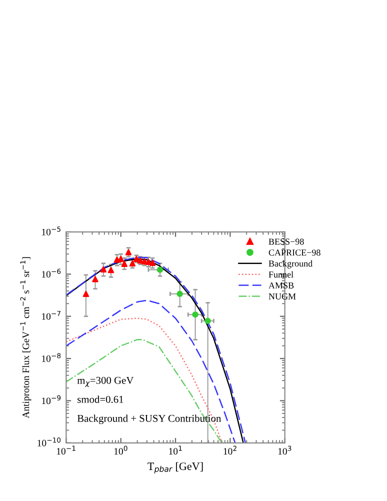 Image resolution: width=387 pixels, height=501 pixels. What do you see at coordinates (286, 241) in the screenshot?
I see `legend-label: BESS−98` at bounding box center [286, 241].